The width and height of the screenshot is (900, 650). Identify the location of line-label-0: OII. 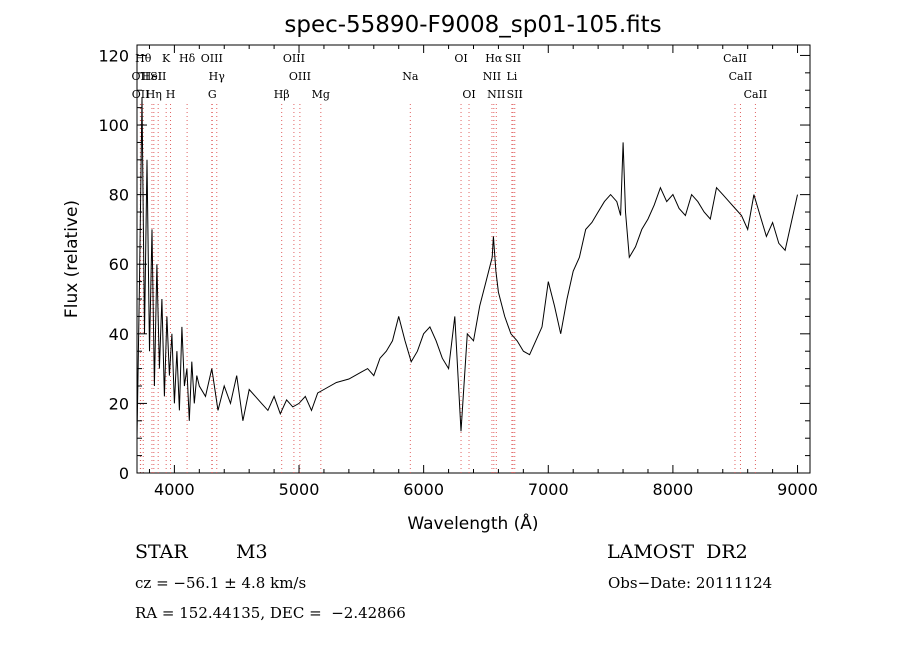
(141, 76).